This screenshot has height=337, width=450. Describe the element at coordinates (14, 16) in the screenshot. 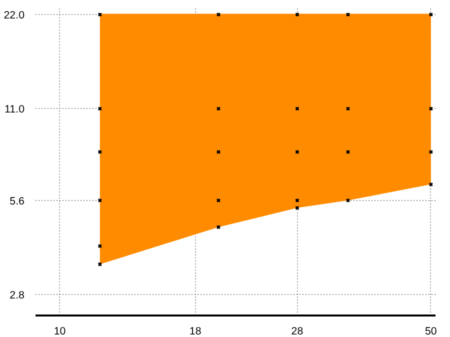

I see `y-tick-label: 22.0` at that location.